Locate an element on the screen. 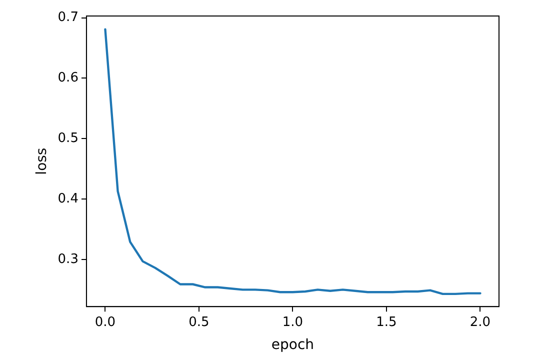 Image resolution: width=543 pixels, height=364 pixels. y-axis-title: loss is located at coordinates (42, 161).